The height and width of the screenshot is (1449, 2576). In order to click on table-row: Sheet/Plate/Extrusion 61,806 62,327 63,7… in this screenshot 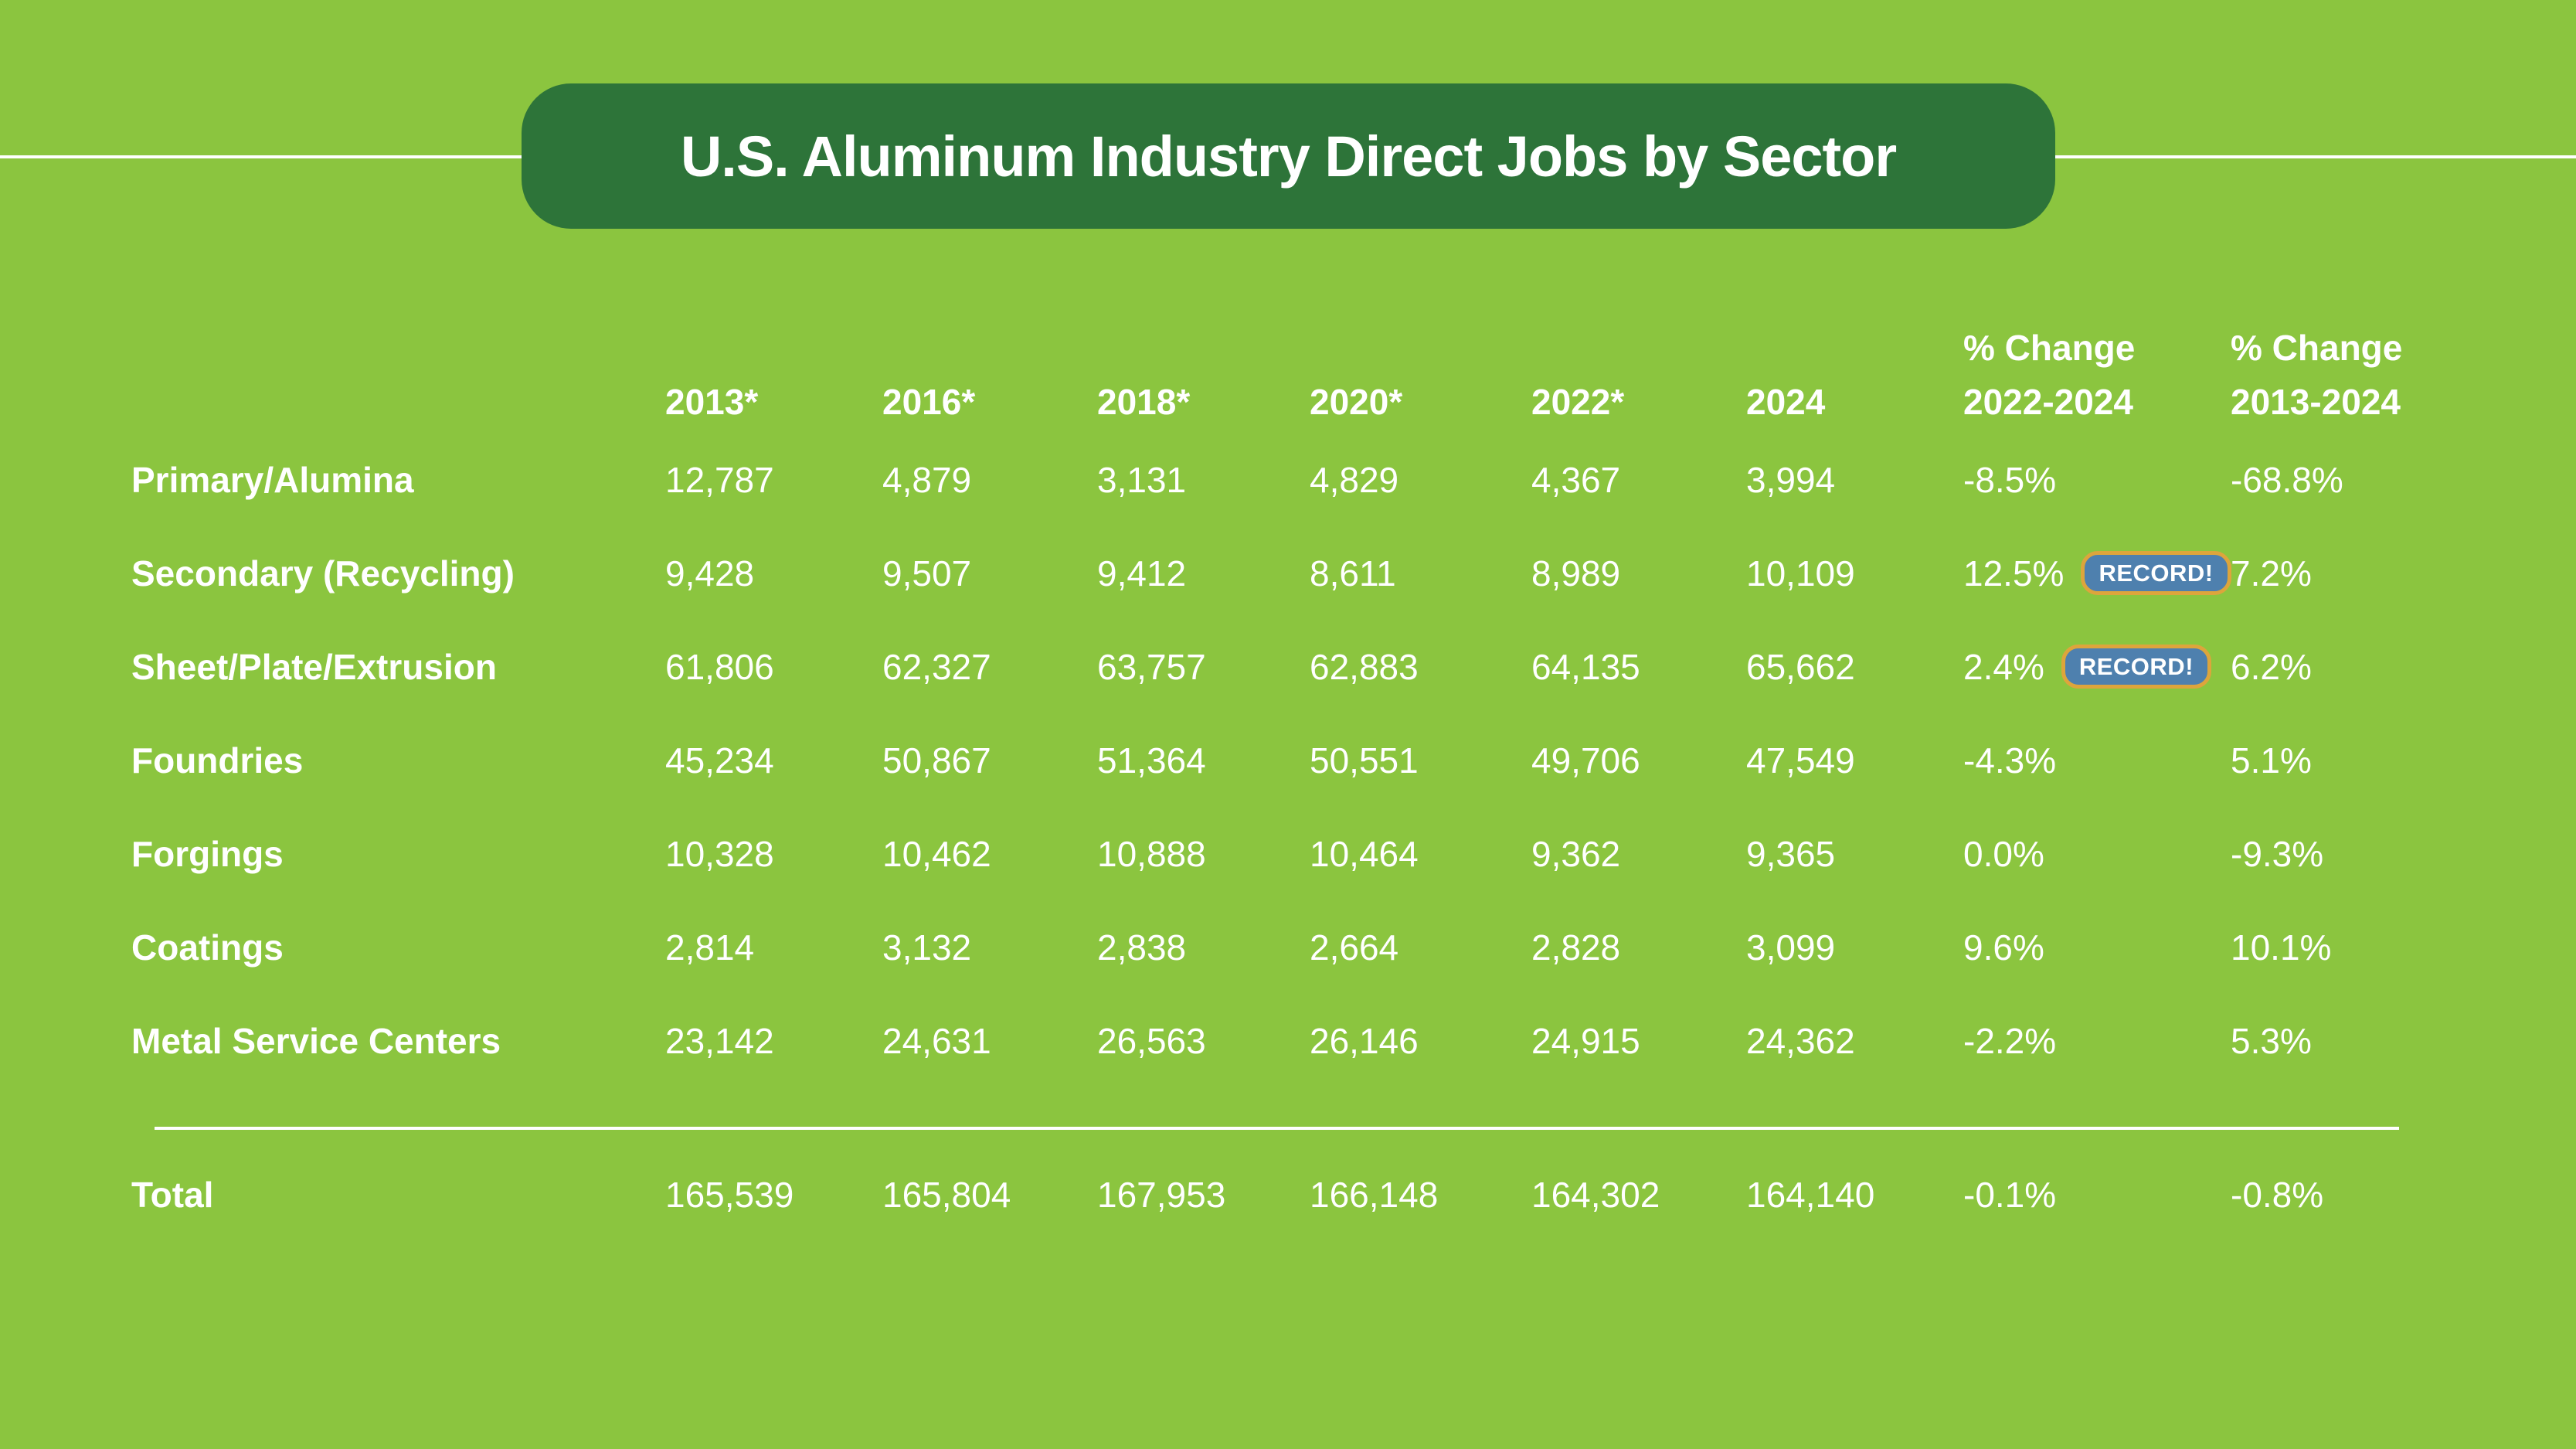, I will do `click(1353, 667)`.